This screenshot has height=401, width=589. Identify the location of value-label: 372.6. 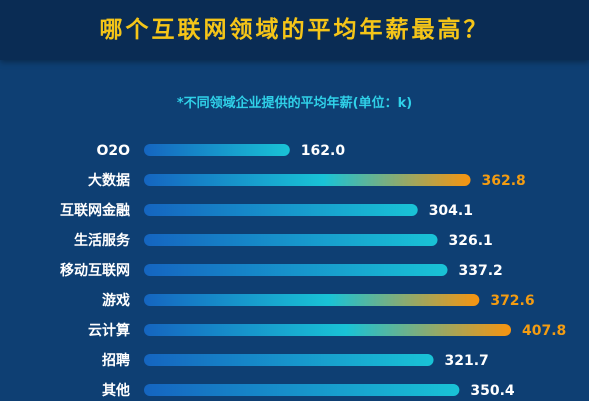
(512, 301).